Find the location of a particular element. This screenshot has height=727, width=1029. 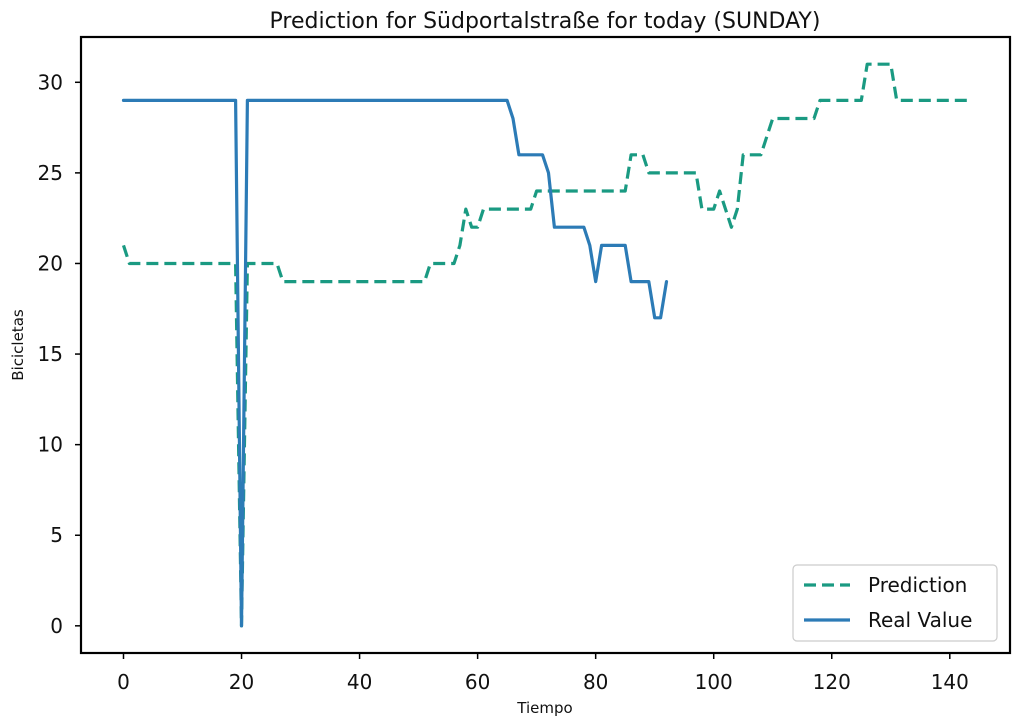

x-tick-label: 0 is located at coordinates (123, 682).